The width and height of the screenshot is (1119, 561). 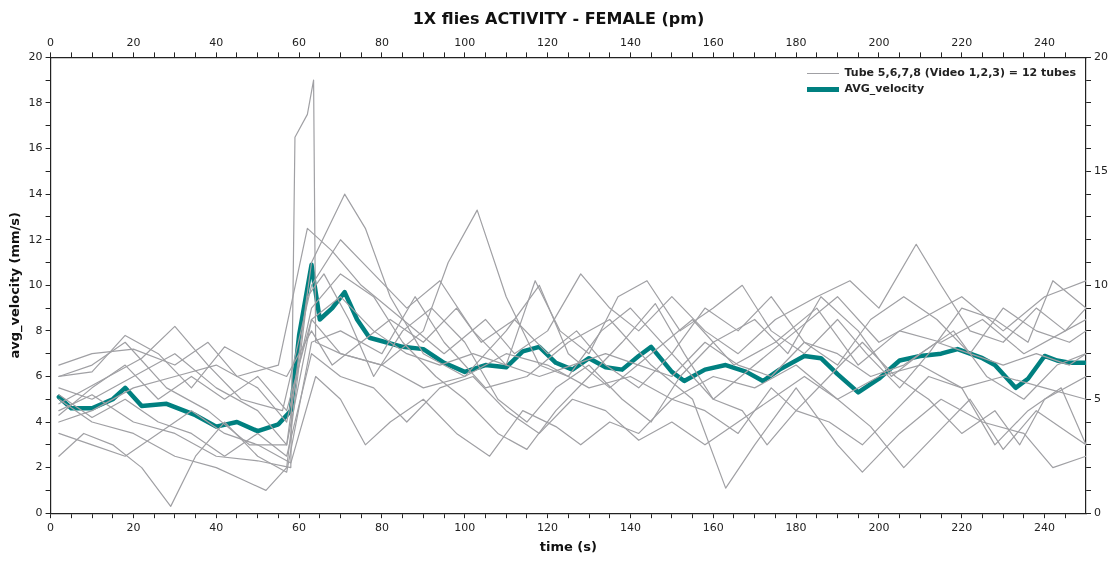 I want to click on y-tick-label: 20, so click(x=35, y=57).